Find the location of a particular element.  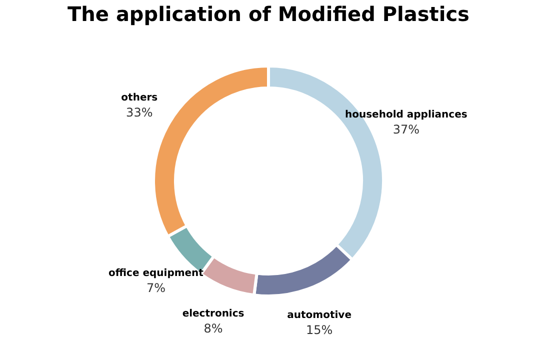

data-label: 7% is located at coordinates (156, 288).